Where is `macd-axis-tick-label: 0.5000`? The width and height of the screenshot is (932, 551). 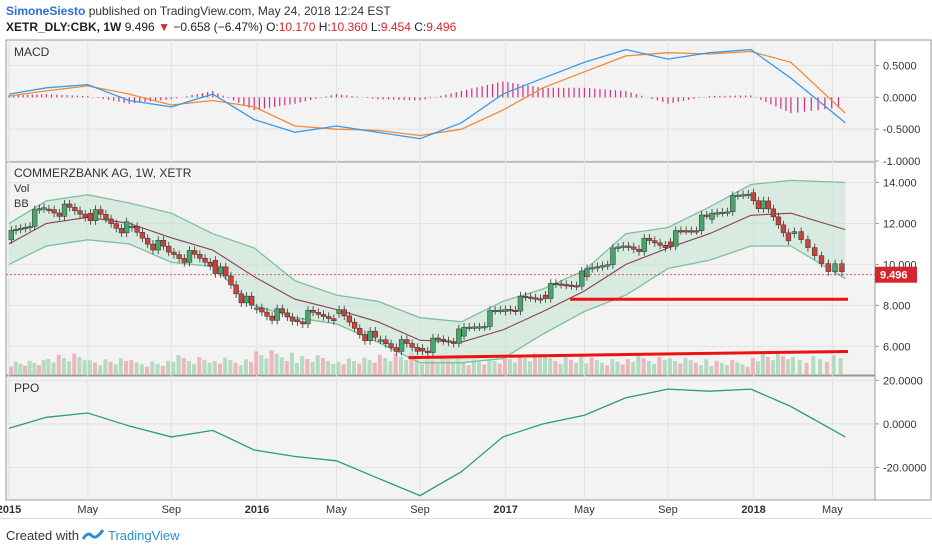 macd-axis-tick-label: 0.5000 is located at coordinates (900, 66).